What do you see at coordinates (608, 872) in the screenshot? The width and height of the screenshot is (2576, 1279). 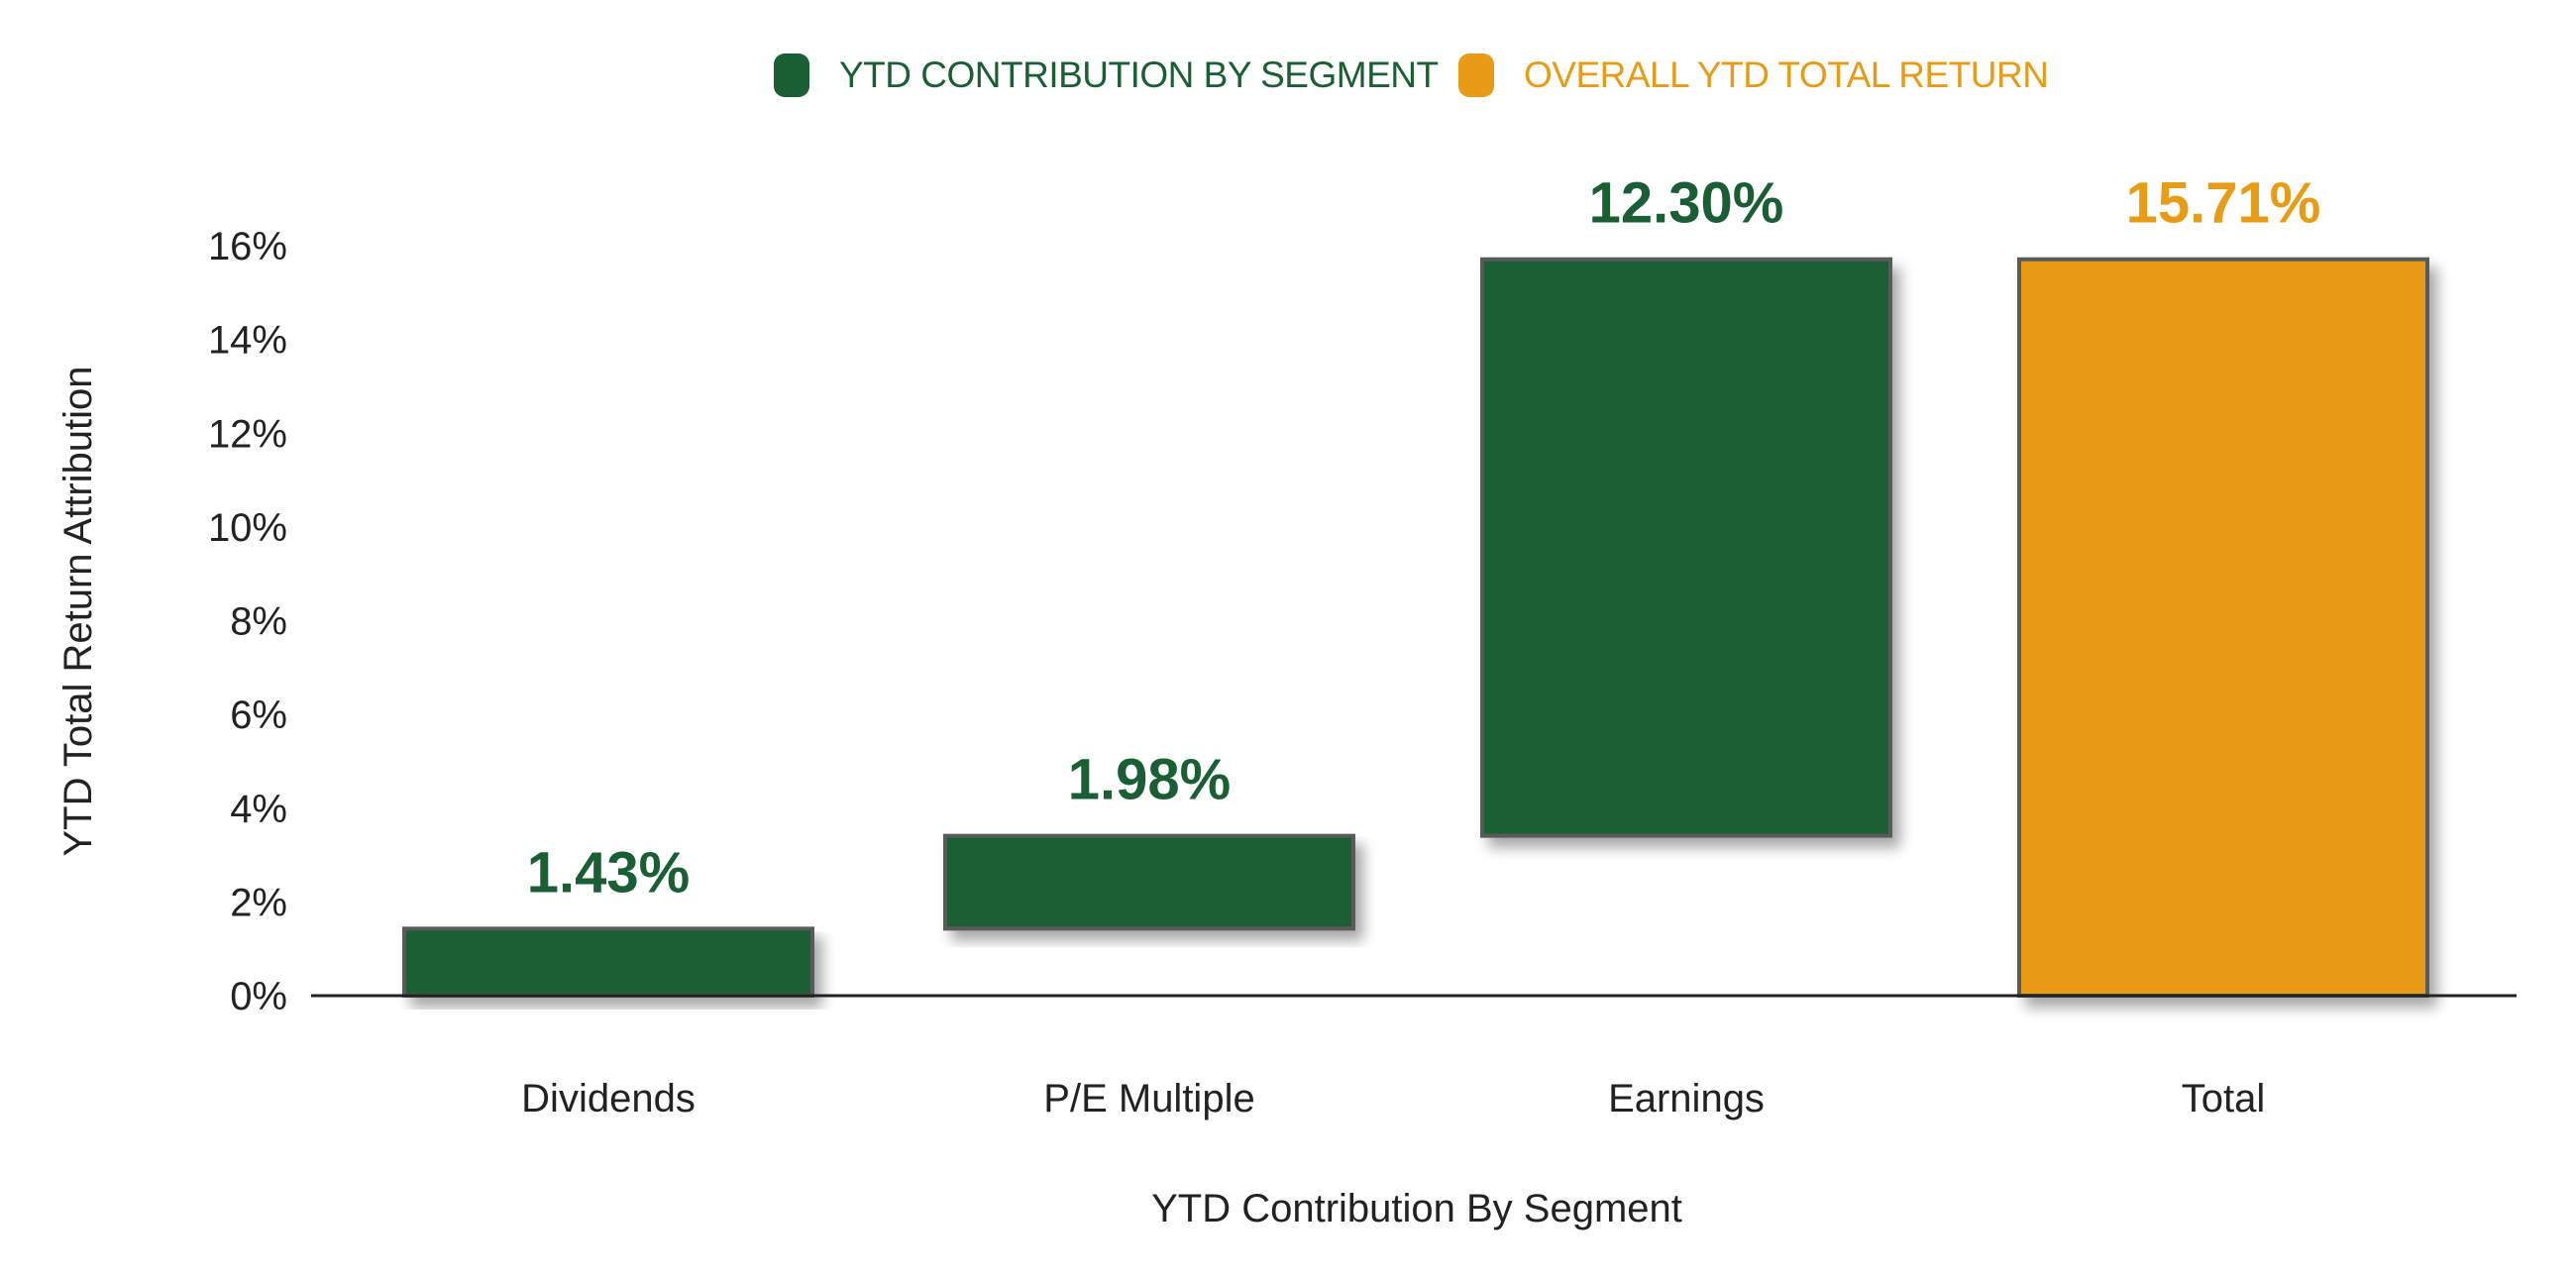 I see `data-label: 1.43%` at bounding box center [608, 872].